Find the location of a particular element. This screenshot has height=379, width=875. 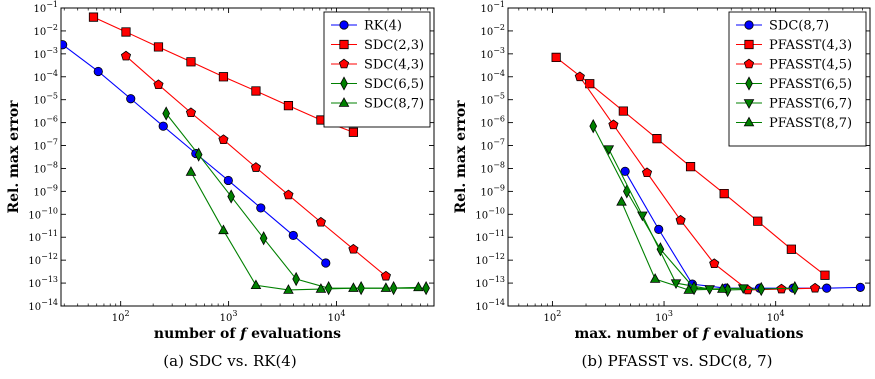

y-tick-label: 10⁻⁵ is located at coordinates (492, 99).